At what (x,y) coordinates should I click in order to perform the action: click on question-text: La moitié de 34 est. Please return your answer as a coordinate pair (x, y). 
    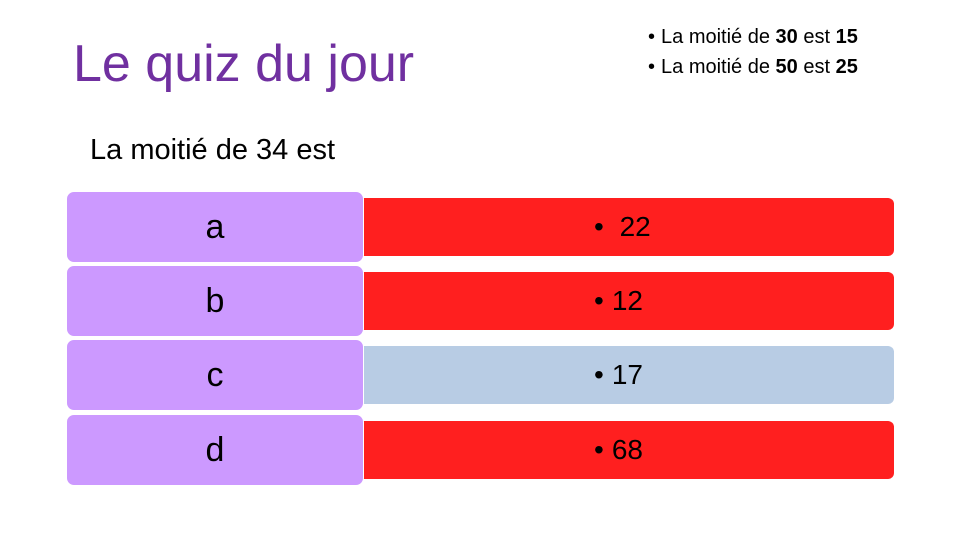
    Looking at the image, I should click on (213, 150).